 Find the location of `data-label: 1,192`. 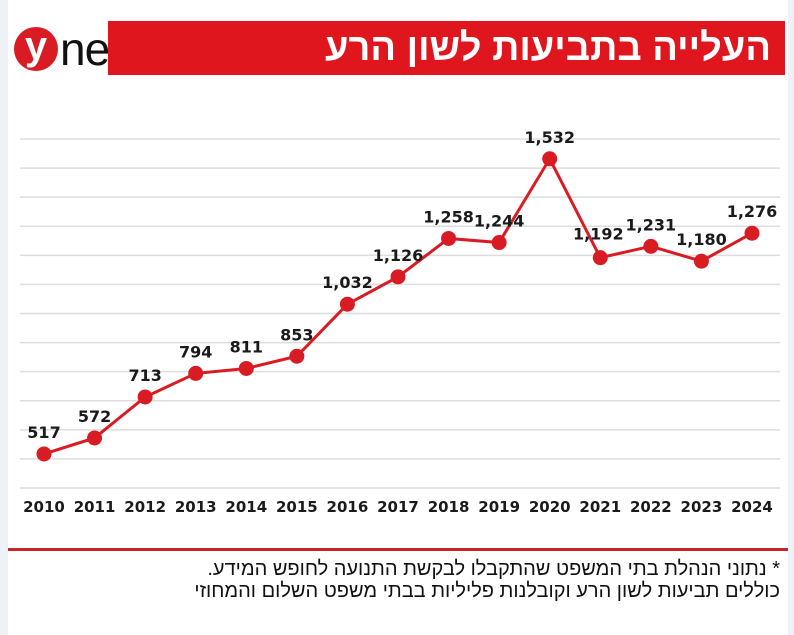

data-label: 1,192 is located at coordinates (598, 234).